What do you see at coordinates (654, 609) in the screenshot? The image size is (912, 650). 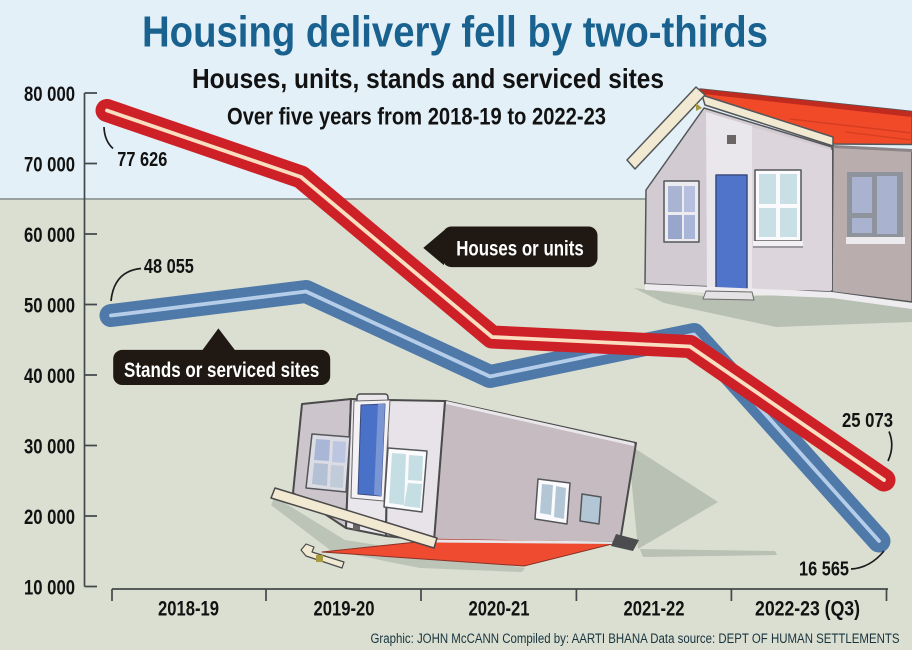 I see `svg-text: 2021-22` at bounding box center [654, 609].